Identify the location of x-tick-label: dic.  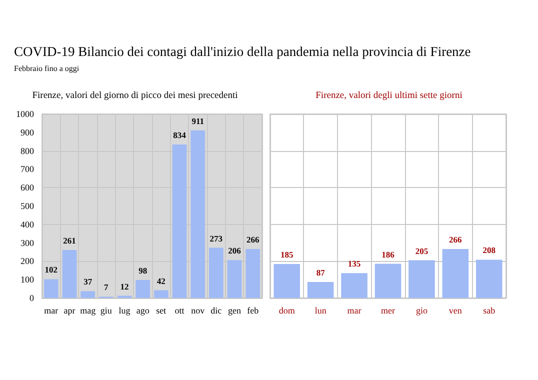
(216, 311).